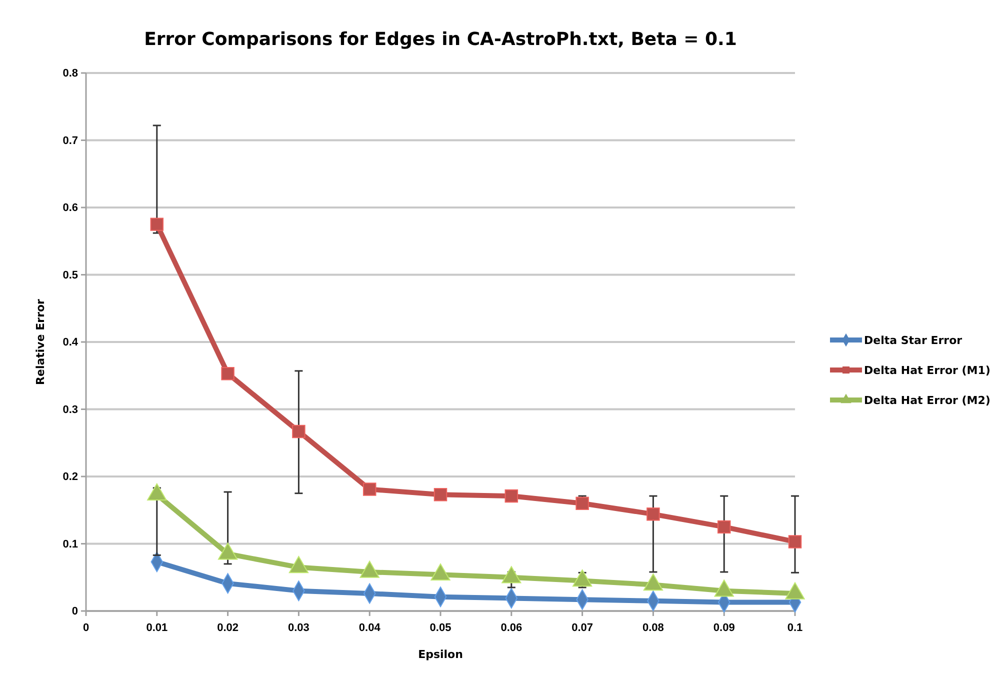 This screenshot has height=678, width=997. I want to click on legend-label: Delta Hat Error (M1), so click(927, 370).